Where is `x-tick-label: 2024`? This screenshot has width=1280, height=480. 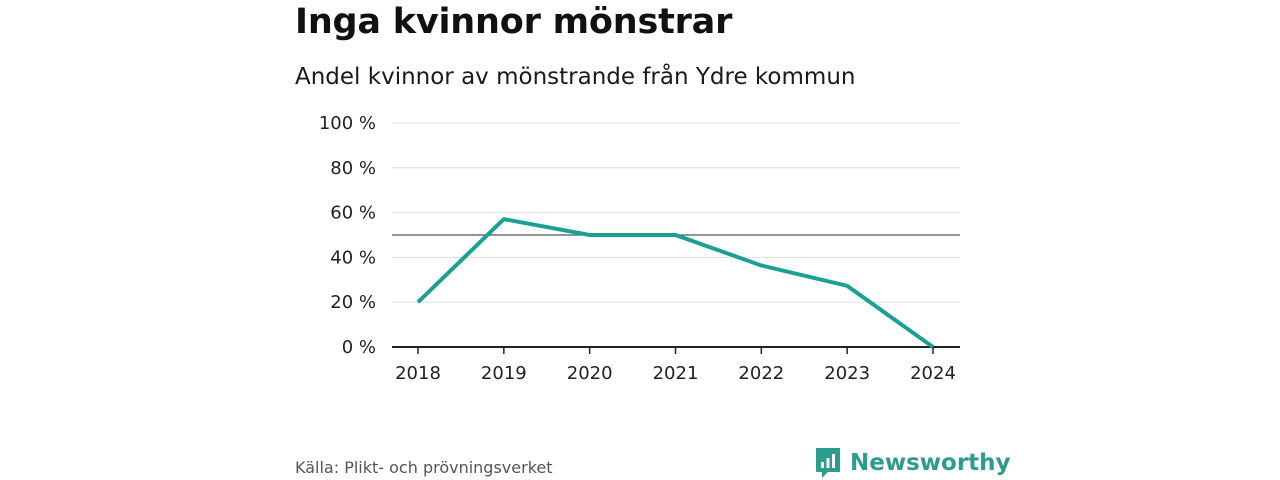
x-tick-label: 2024 is located at coordinates (933, 373).